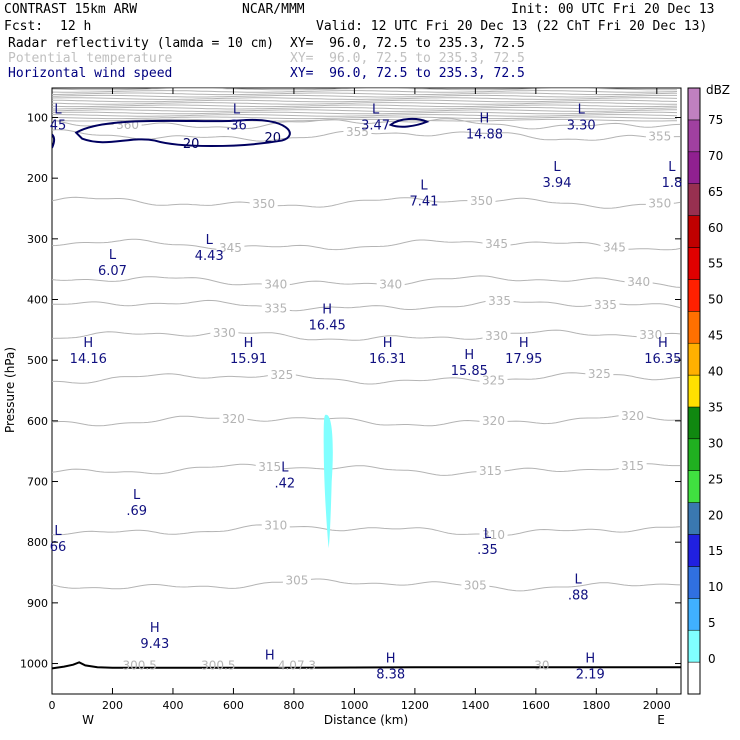 This screenshot has height=740, width=740. What do you see at coordinates (52, 705) in the screenshot?
I see `x-tick-label: 0` at bounding box center [52, 705].